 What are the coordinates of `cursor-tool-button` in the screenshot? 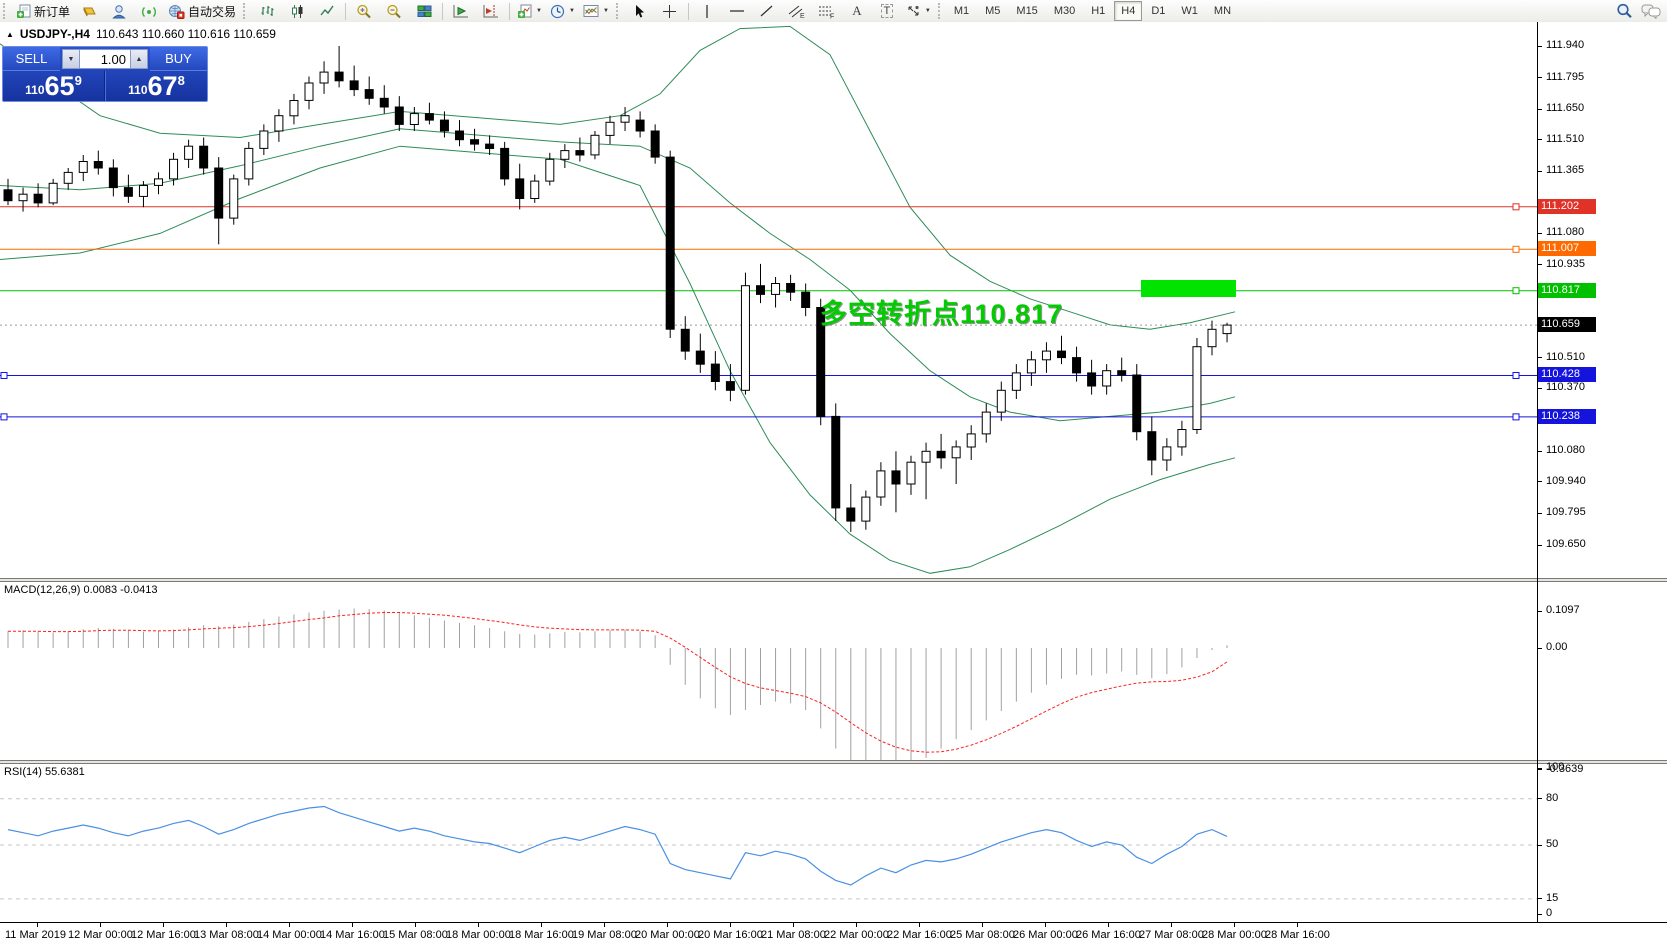 It's located at (640, 11).